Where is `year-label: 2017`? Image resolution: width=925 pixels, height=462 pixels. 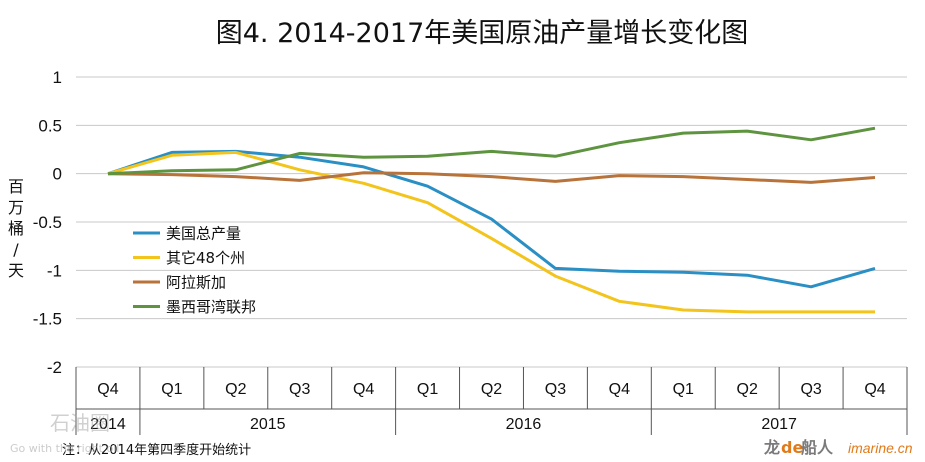 year-label: 2017 is located at coordinates (779, 424).